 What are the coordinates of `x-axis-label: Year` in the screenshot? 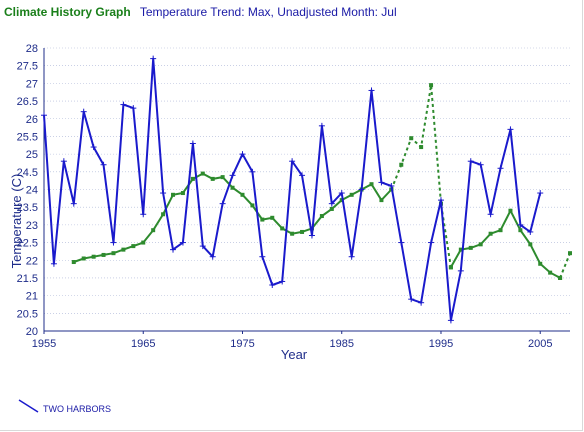 It's located at (294, 354).